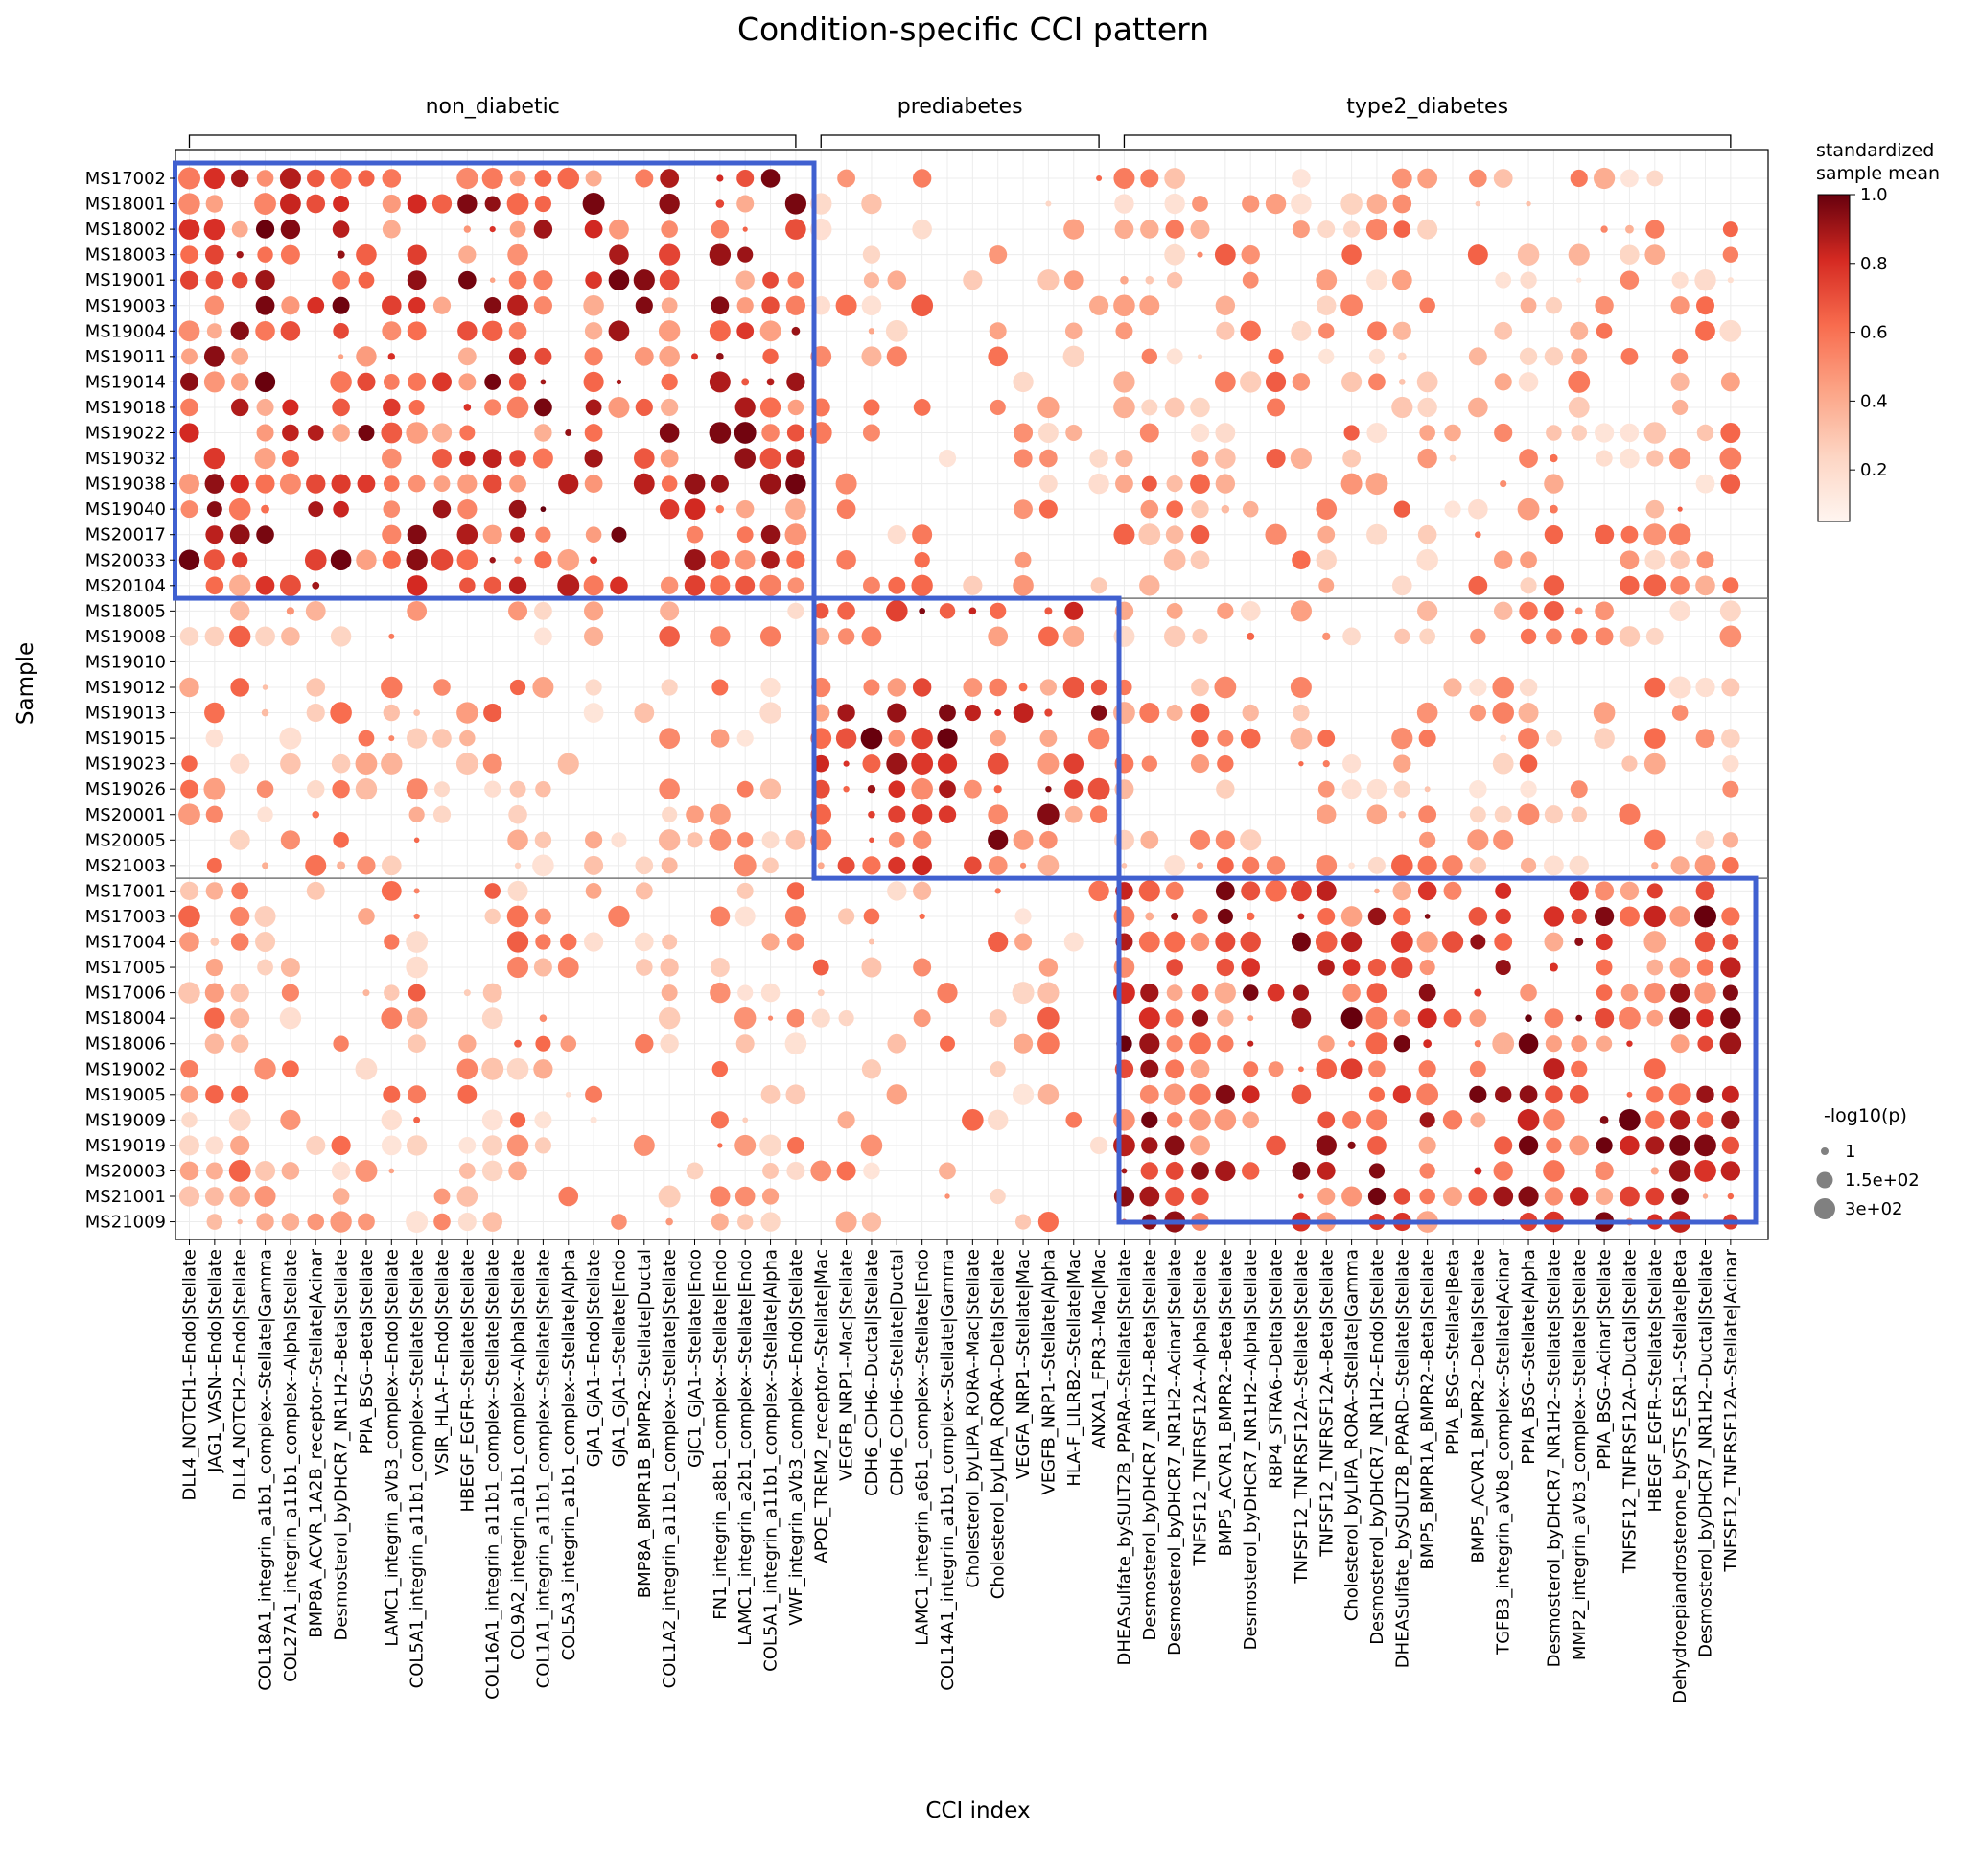  What do you see at coordinates (1074, 1368) in the screenshot?
I see `x-tick-label: HLA-F_LILRB2--Stellate|Mac` at bounding box center [1074, 1368].